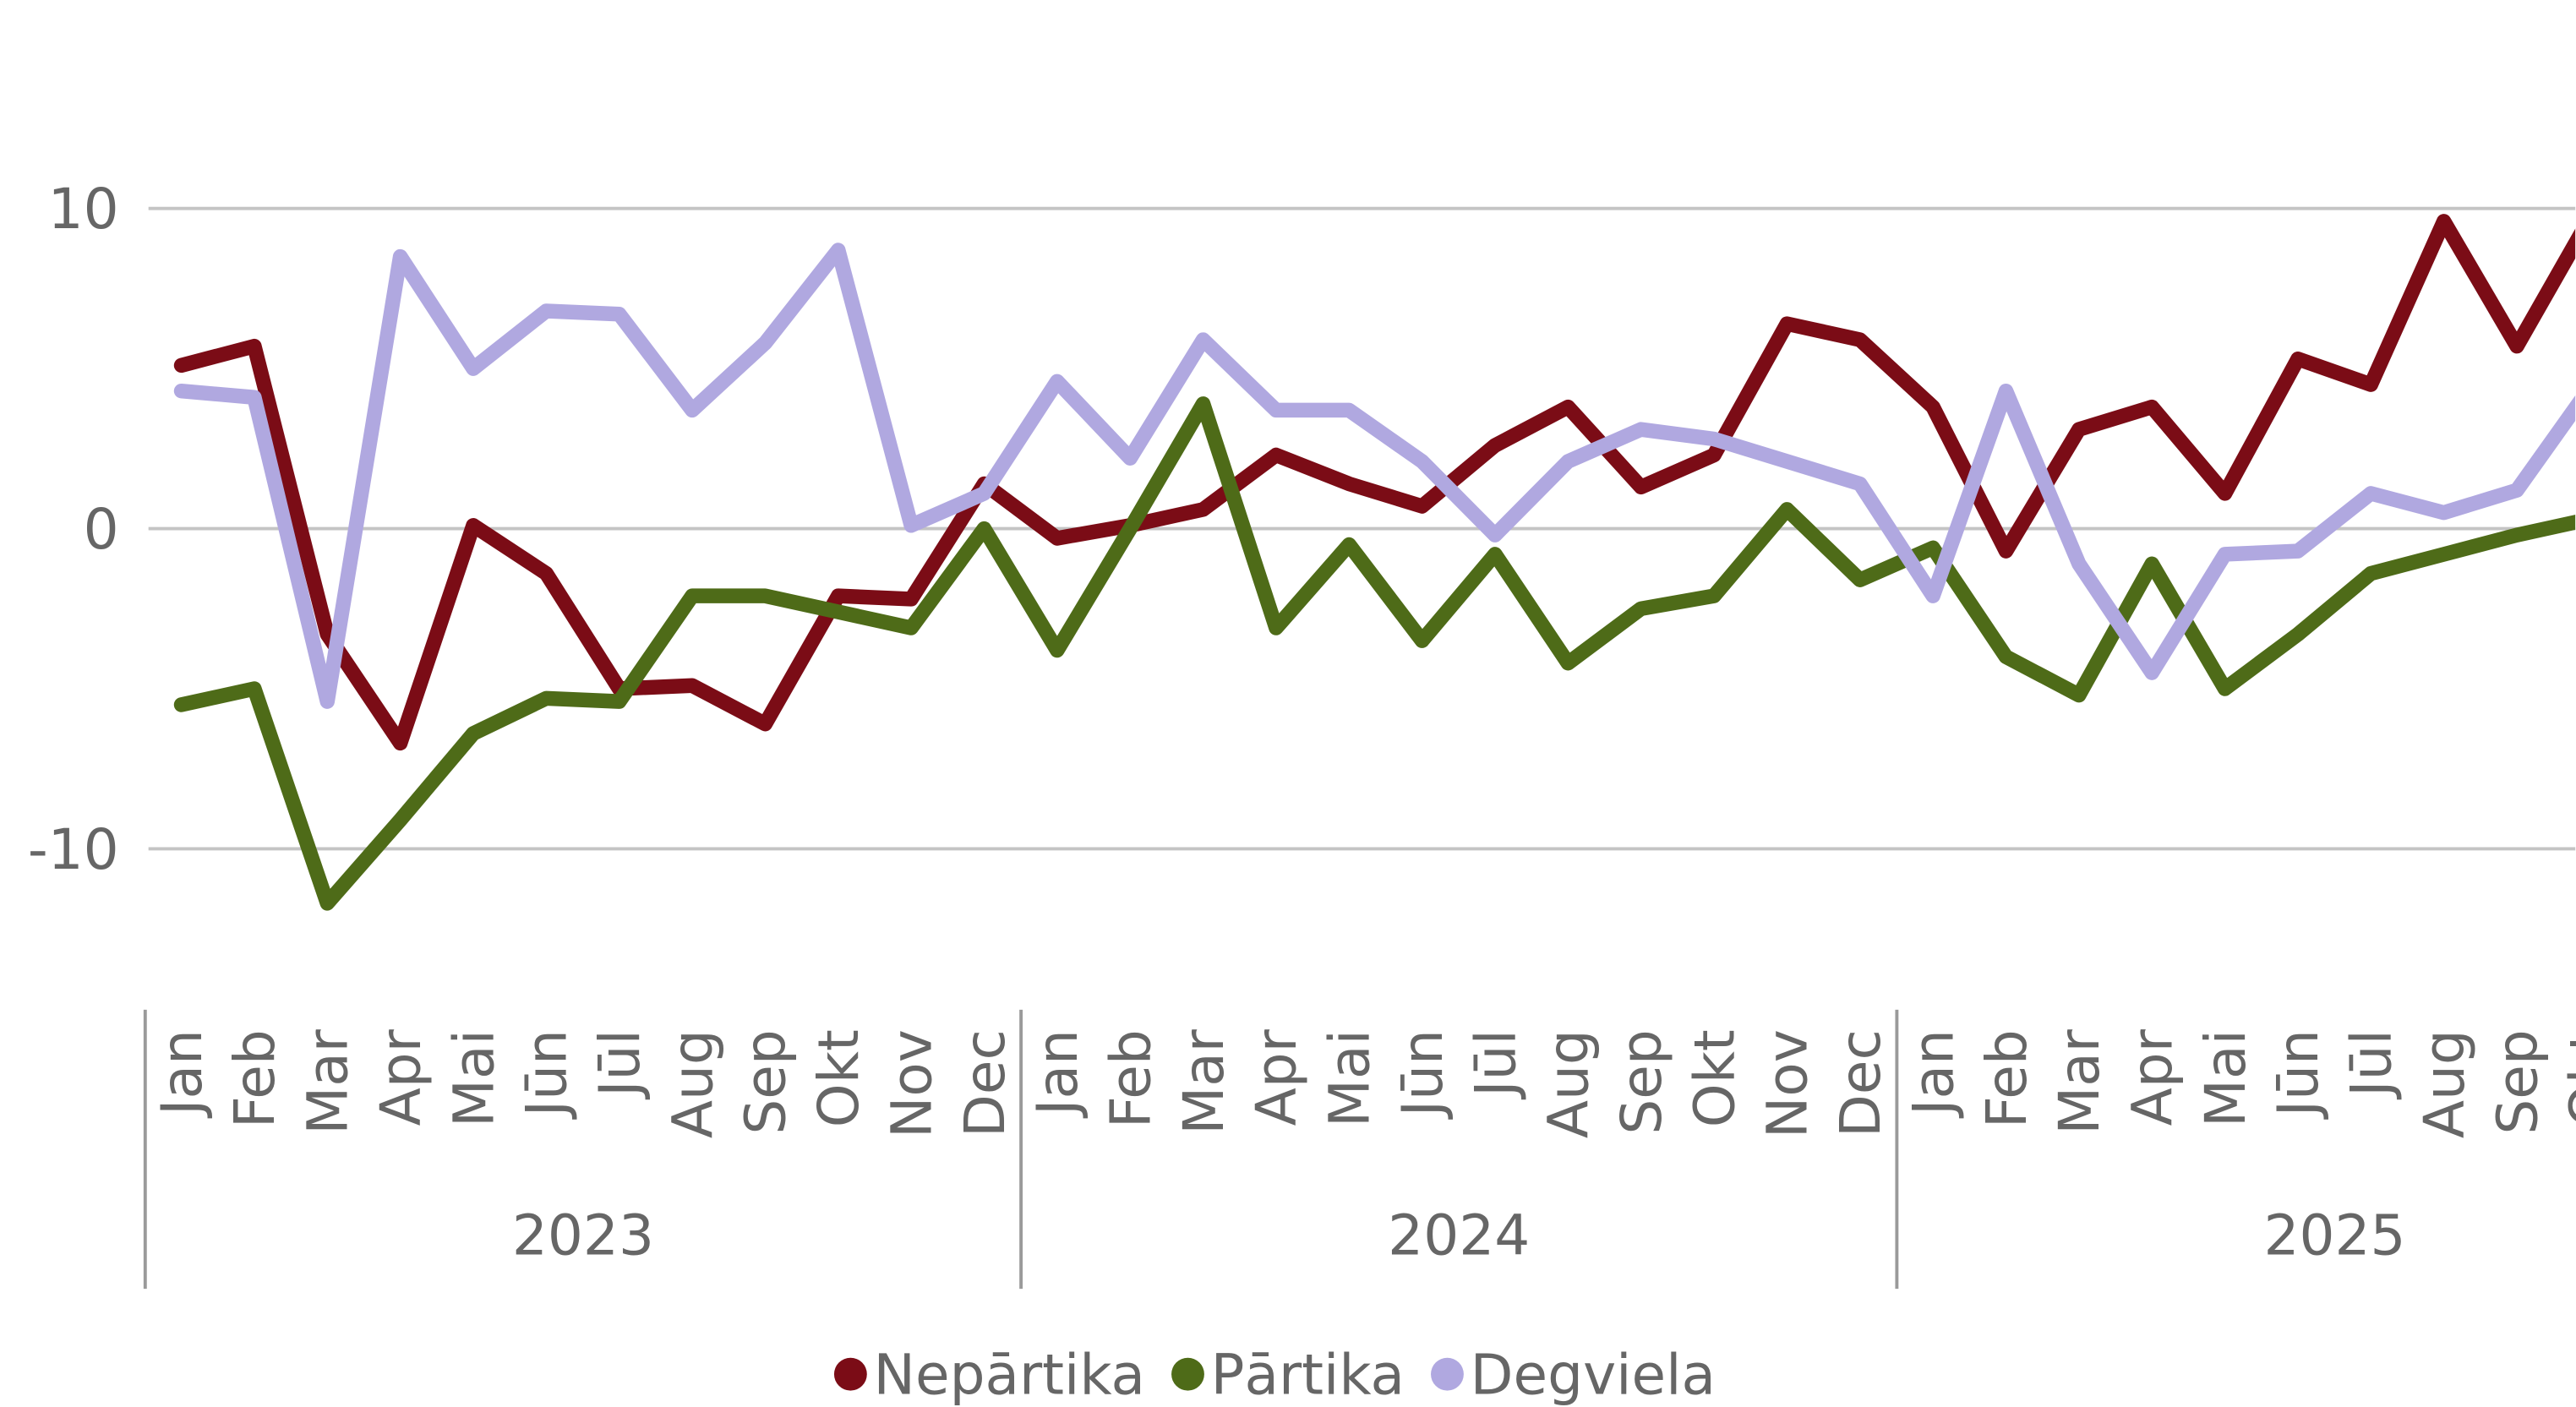 Image resolution: width=2576 pixels, height=1407 pixels. What do you see at coordinates (583, 1235) in the screenshot?
I see `year-label: 2023` at bounding box center [583, 1235].